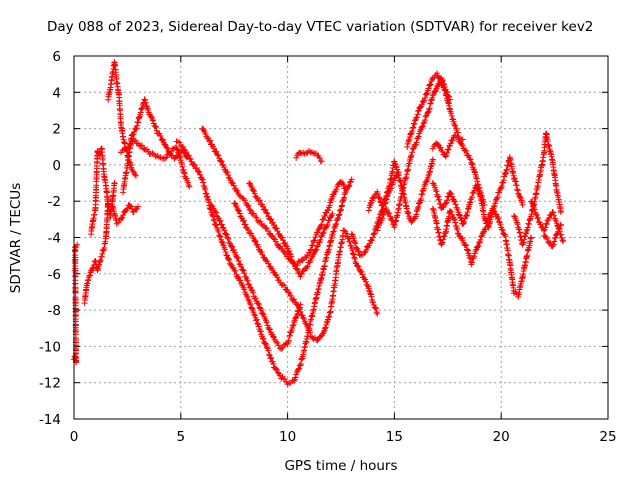  Describe the element at coordinates (607, 437) in the screenshot. I see `x-tick-label: 25` at that location.